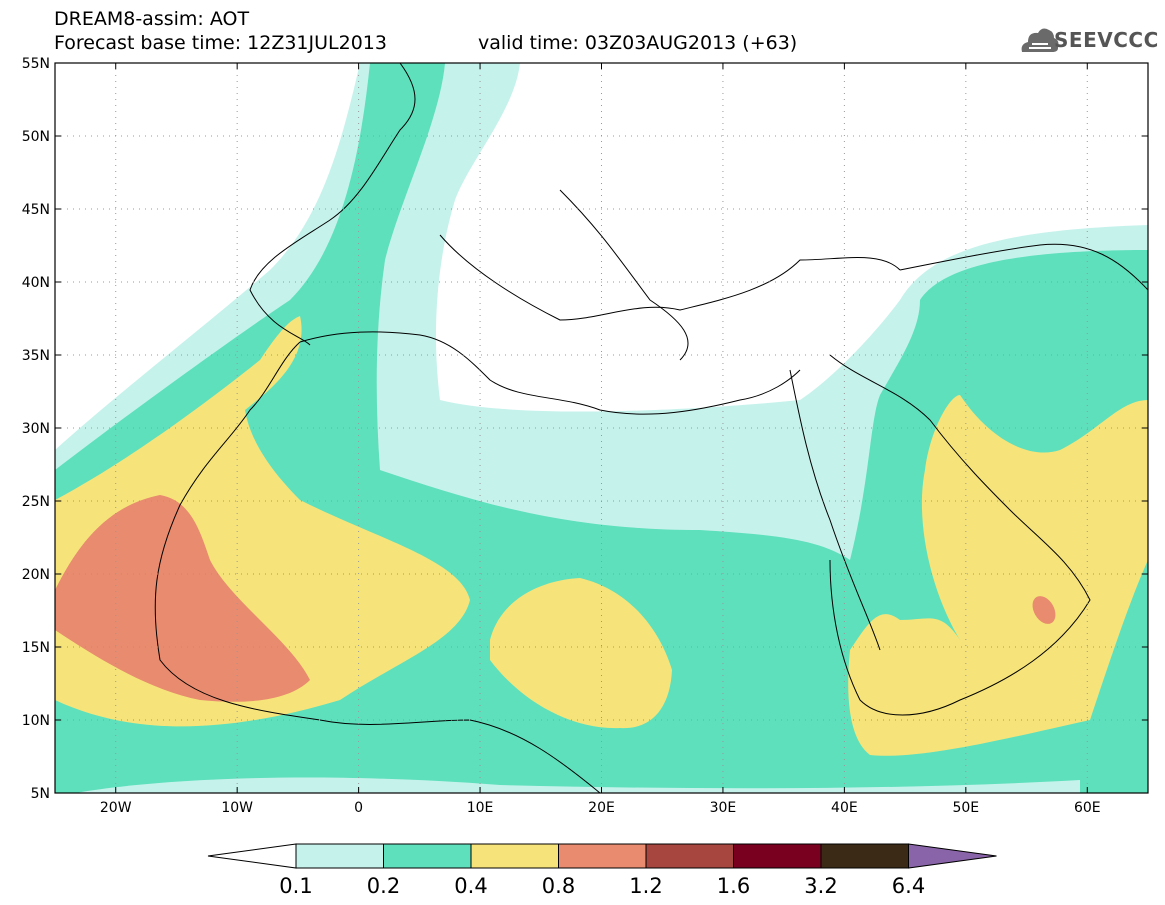  Describe the element at coordinates (237, 808) in the screenshot. I see `lon-tick-label: 10W` at that location.